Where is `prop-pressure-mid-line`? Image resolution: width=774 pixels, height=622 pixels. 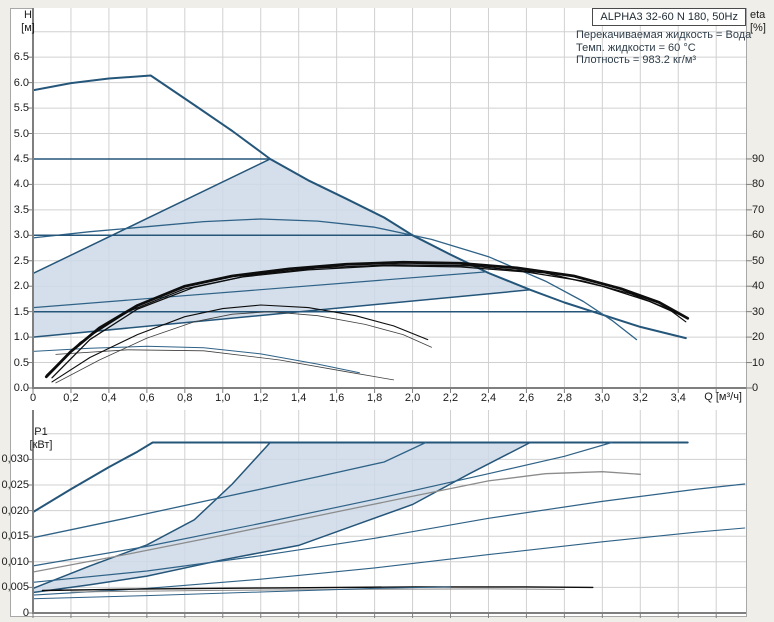
prop-pressure-mid-line is located at coordinates (259, 290).